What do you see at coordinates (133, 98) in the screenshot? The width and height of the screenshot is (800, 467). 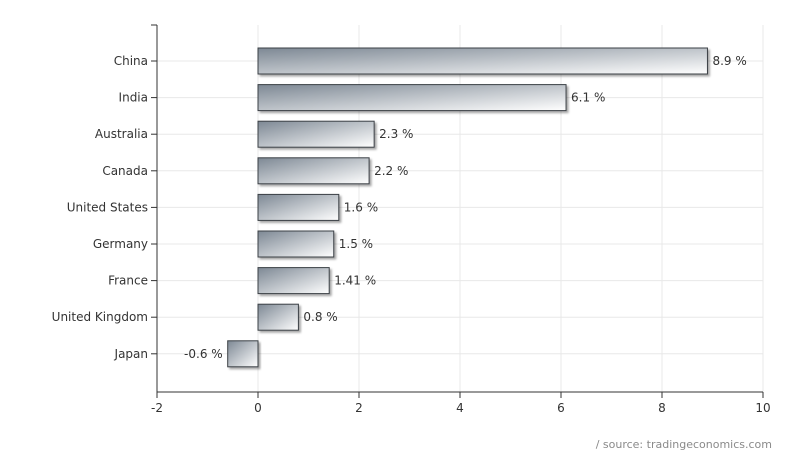 I see `category-label: India` at bounding box center [133, 98].